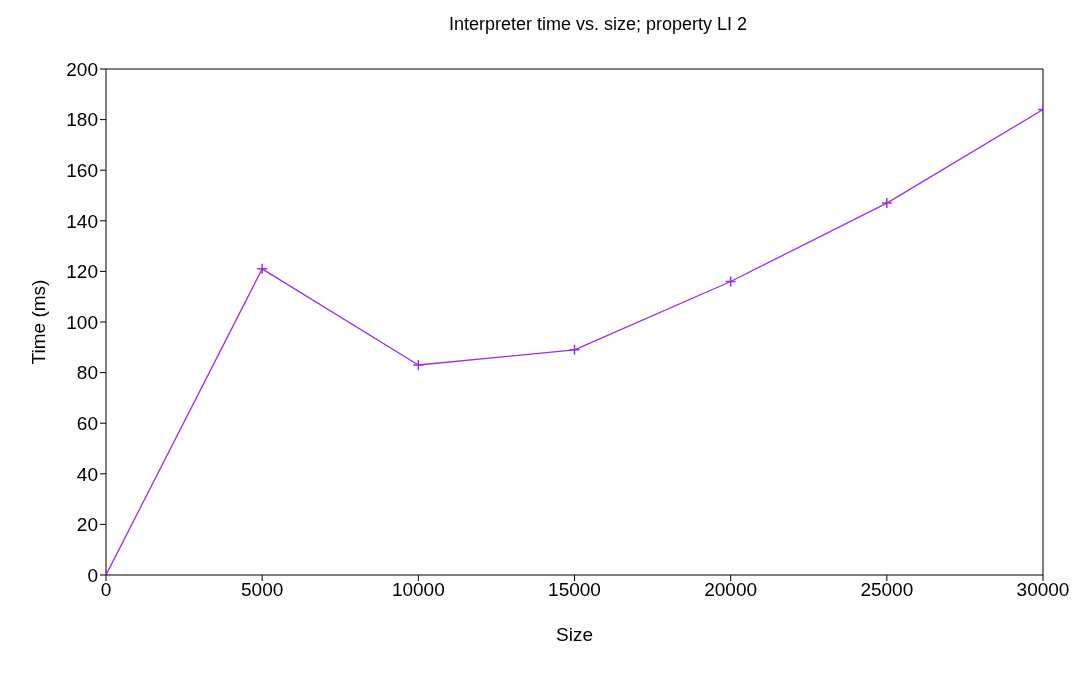 The image size is (1078, 673). What do you see at coordinates (82, 322) in the screenshot?
I see `y-tick-label: 100` at bounding box center [82, 322].